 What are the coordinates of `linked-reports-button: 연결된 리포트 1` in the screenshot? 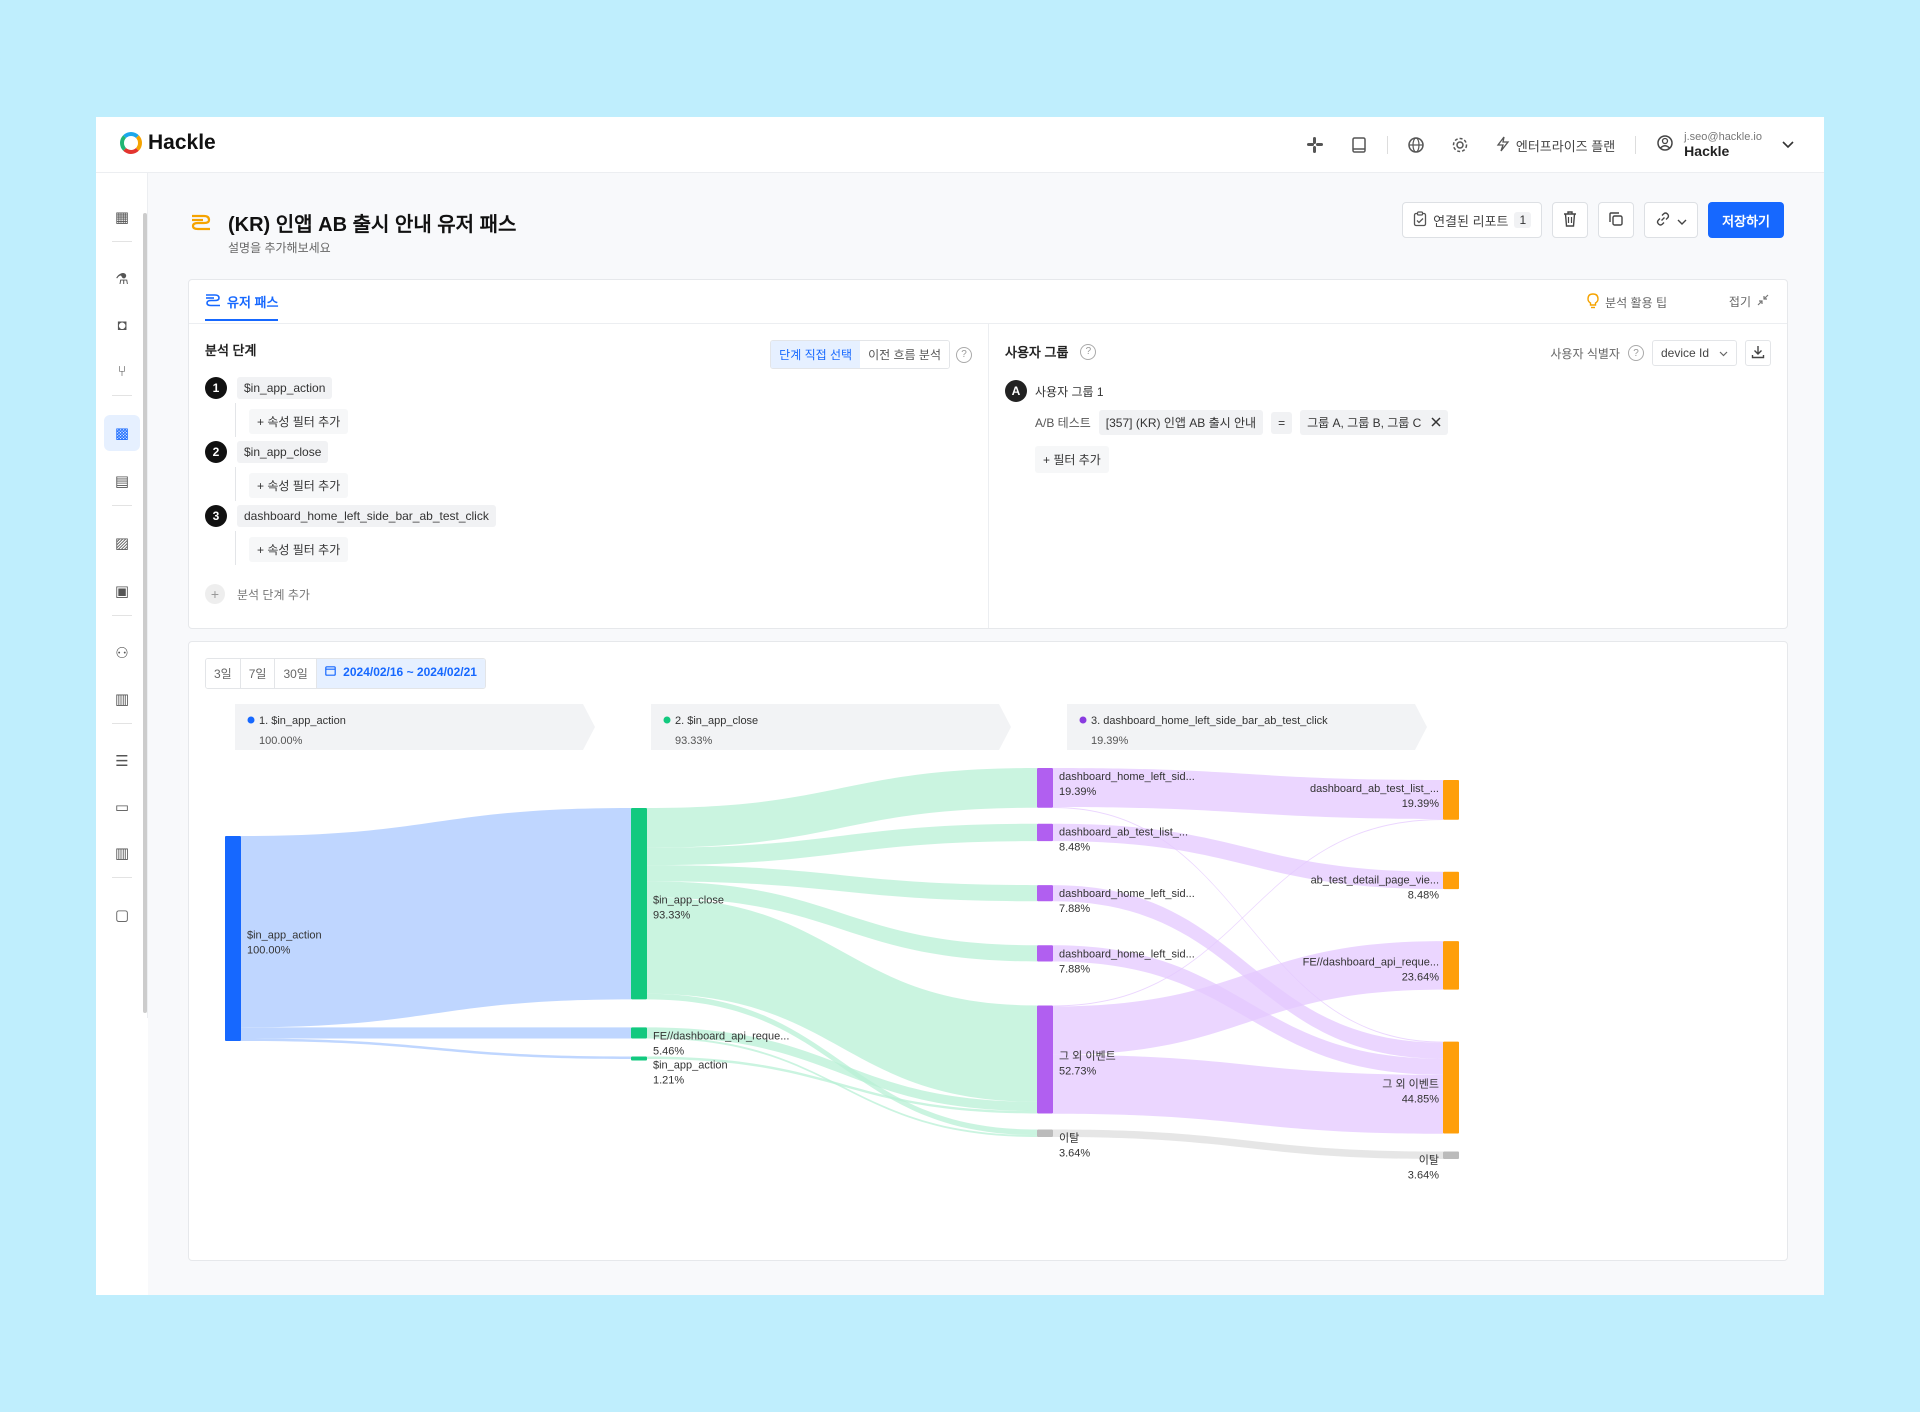 It's located at (1472, 220).